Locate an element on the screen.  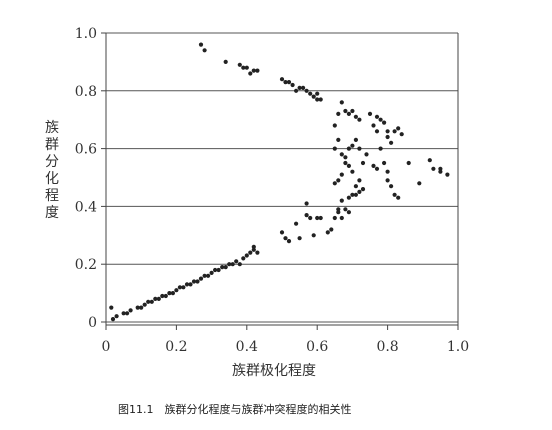
figure-caption: 图11.1 族群分化程度与族群冲突程度的相关性 is located at coordinates (235, 409).